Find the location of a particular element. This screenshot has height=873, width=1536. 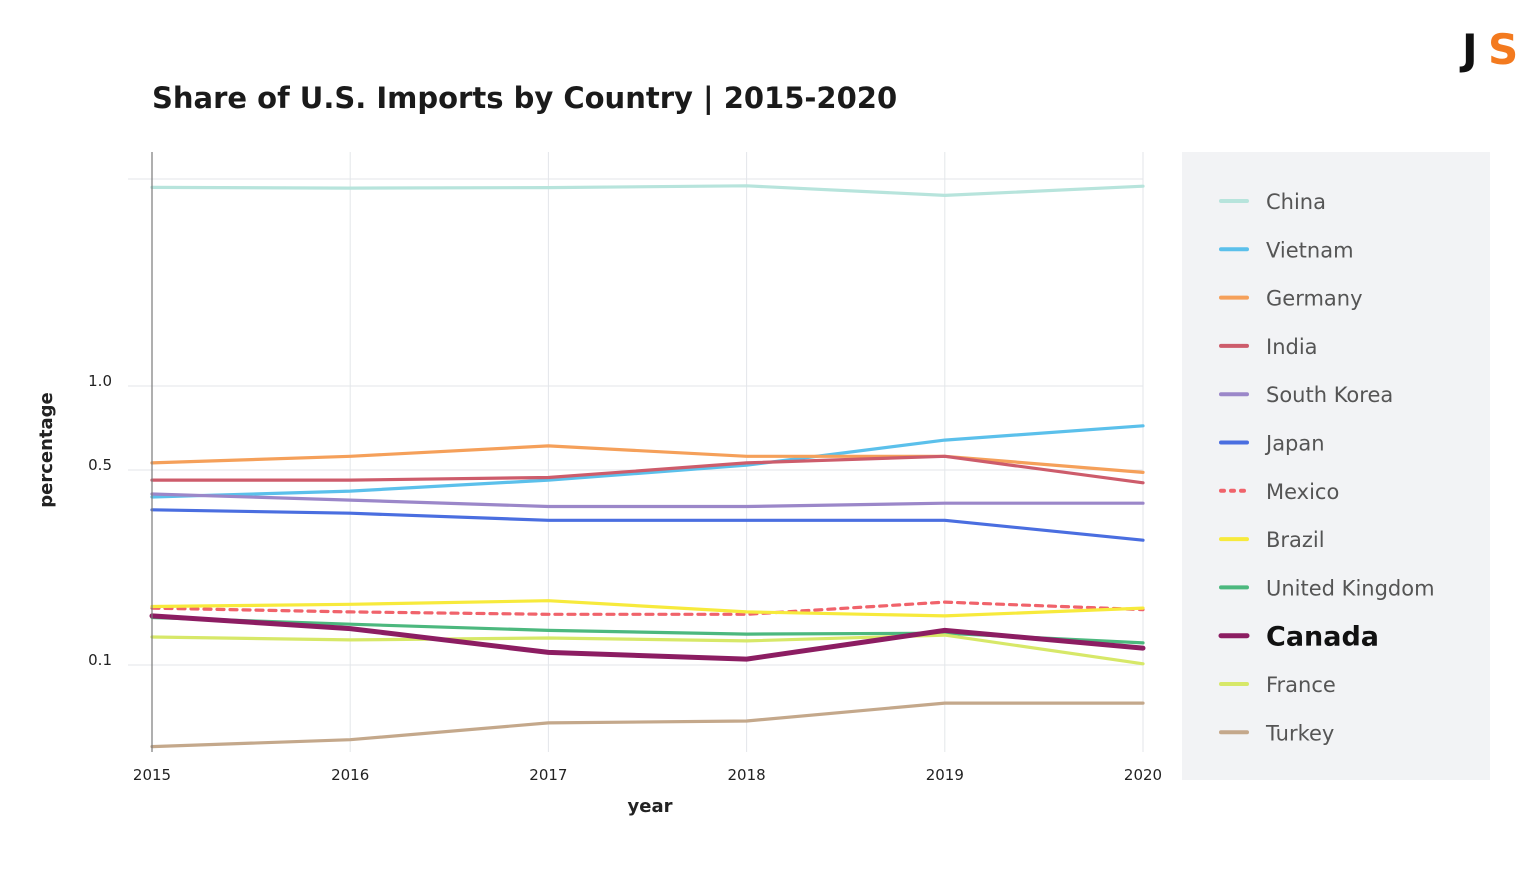

x-tick-label: 2016 is located at coordinates (350, 775).